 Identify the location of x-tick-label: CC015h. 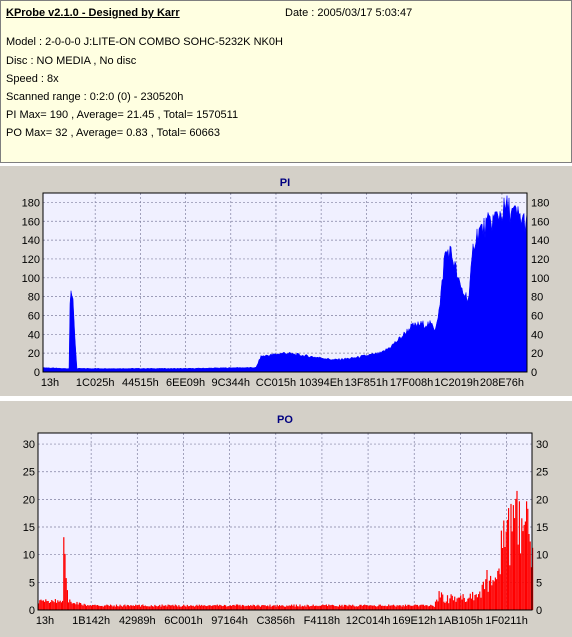
(276, 383).